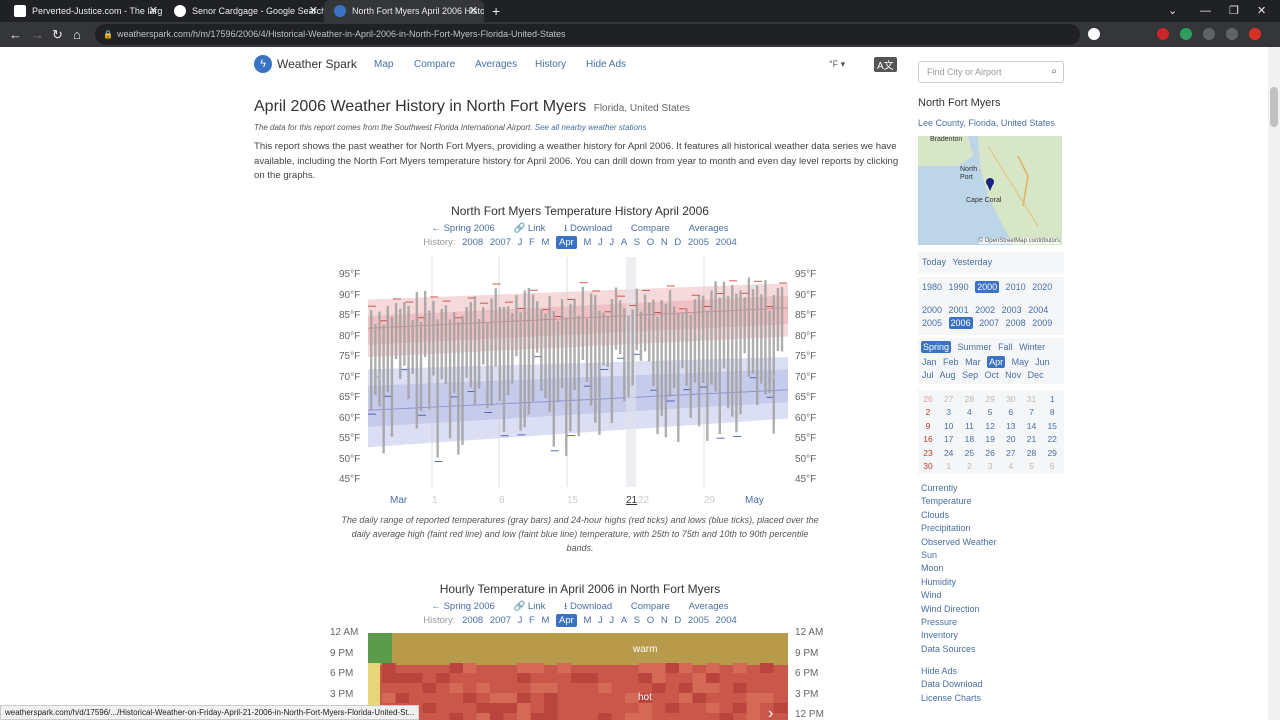 The image size is (1280, 720). Describe the element at coordinates (384, 64) in the screenshot. I see `menu-map: Map` at that location.